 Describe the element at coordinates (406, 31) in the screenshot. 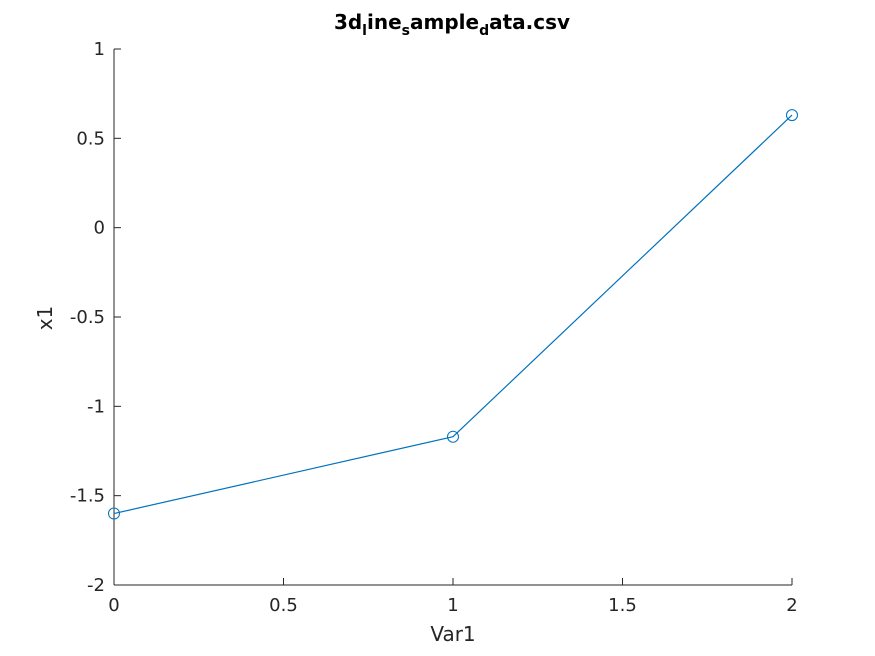

I see `title-part: s` at that location.